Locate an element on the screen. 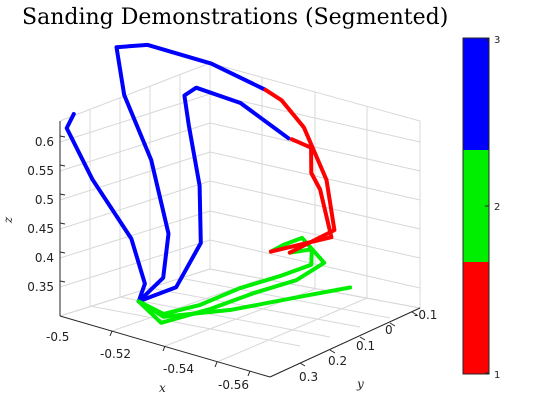  x-axis-label: x is located at coordinates (162, 388).